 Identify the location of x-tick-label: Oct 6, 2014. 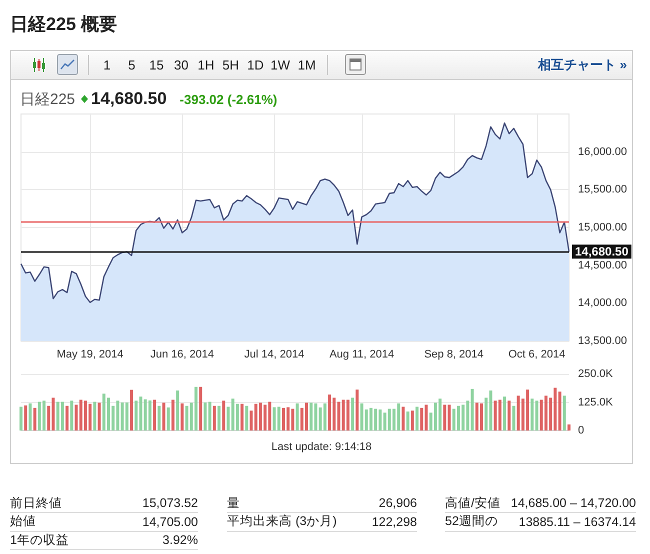
(537, 354).